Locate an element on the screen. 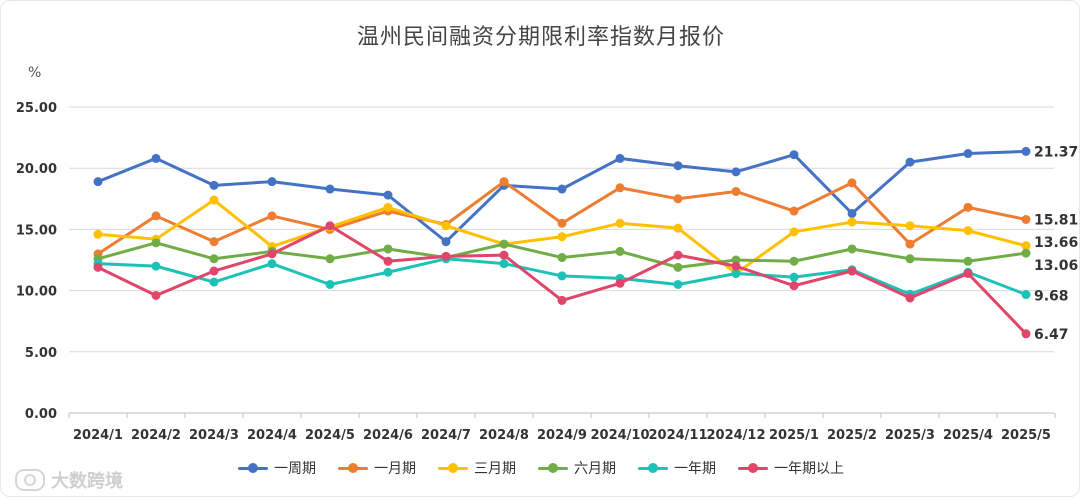 The height and width of the screenshot is (498, 1080). chart-title: 温州民间融资分期限利率指数月报价 is located at coordinates (540, 37).